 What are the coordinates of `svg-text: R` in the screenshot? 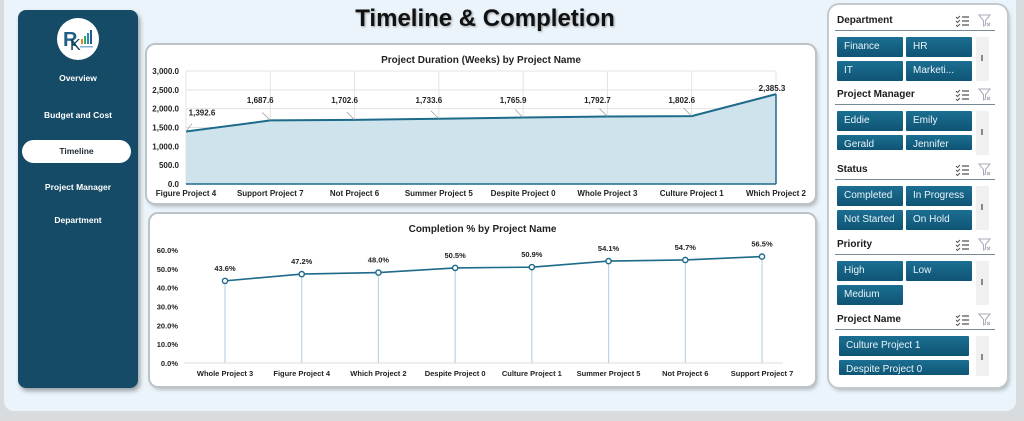 It's located at (70, 40).